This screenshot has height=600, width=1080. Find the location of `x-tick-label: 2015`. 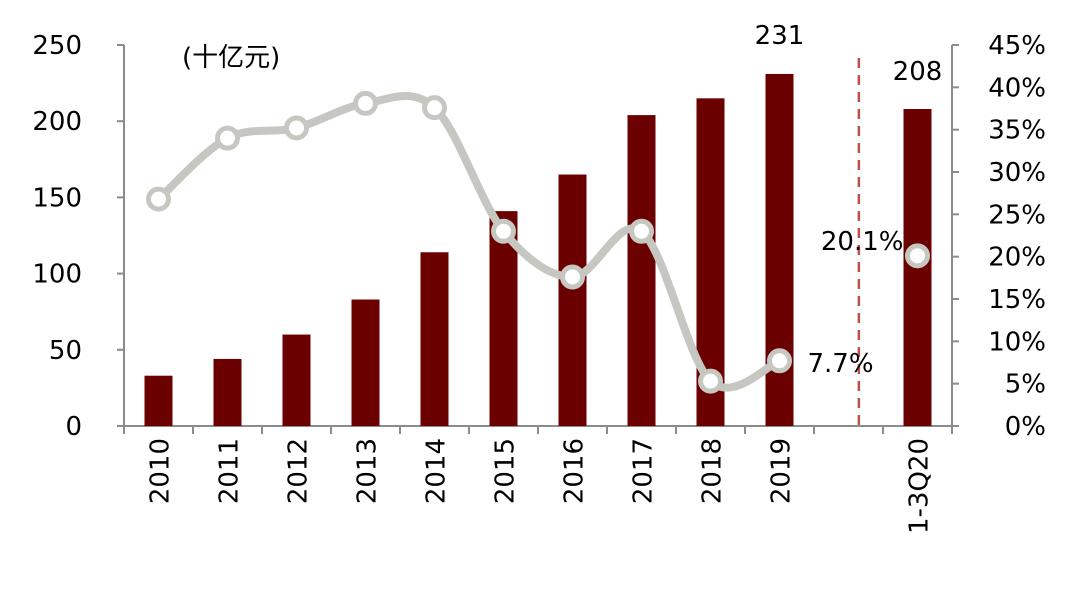

x-tick-label: 2015 is located at coordinates (506, 471).